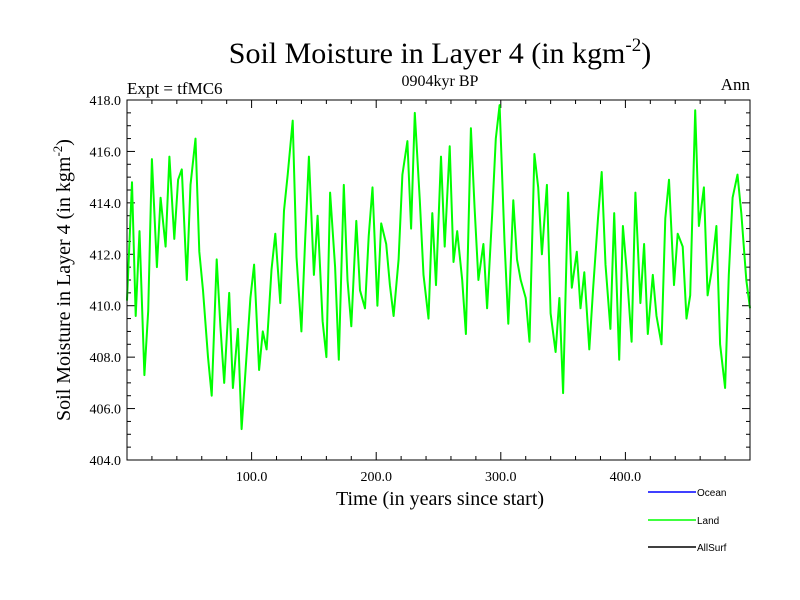 Image resolution: width=800 pixels, height=600 pixels. What do you see at coordinates (440, 52) in the screenshot?
I see `chart-title: Soil Moisture in Layer 4 (in kgm-2)` at bounding box center [440, 52].